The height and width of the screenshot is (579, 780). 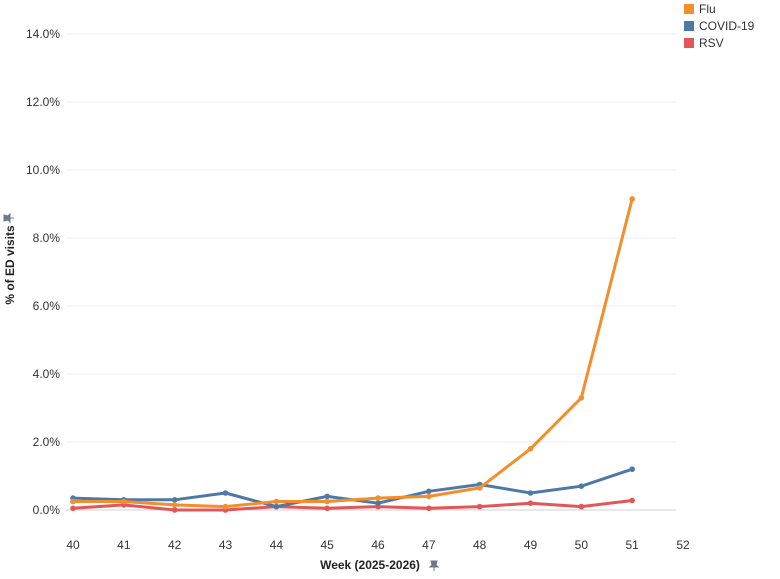 What do you see at coordinates (531, 545) in the screenshot?
I see `x-tick-label: 49` at bounding box center [531, 545].